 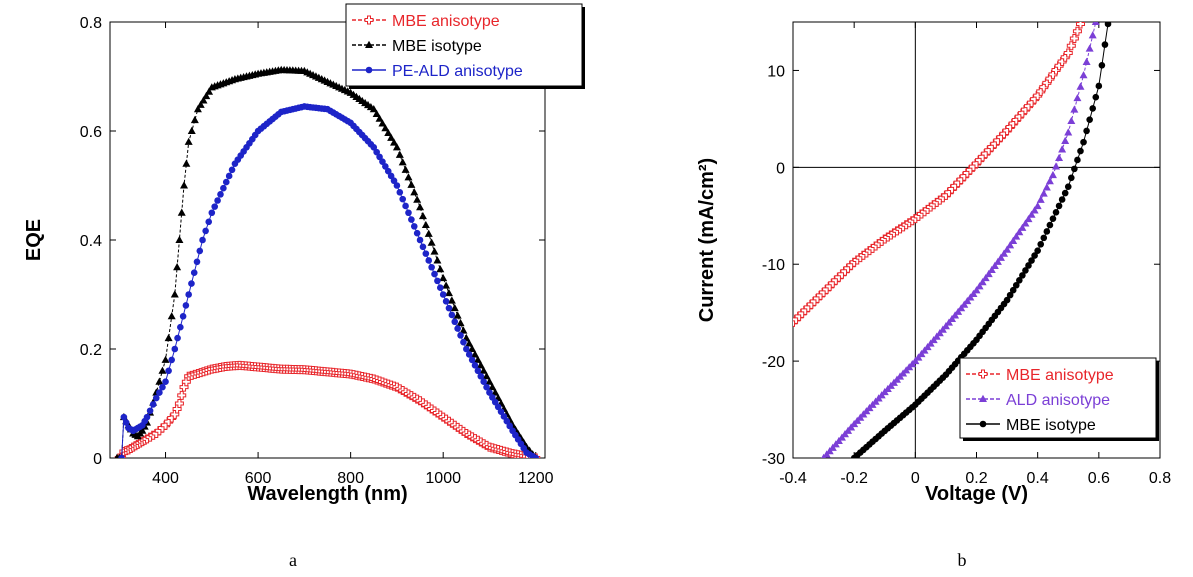 What do you see at coordinates (939, 174) in the screenshot?
I see `series-mbe-anisotype` at bounding box center [939, 174].